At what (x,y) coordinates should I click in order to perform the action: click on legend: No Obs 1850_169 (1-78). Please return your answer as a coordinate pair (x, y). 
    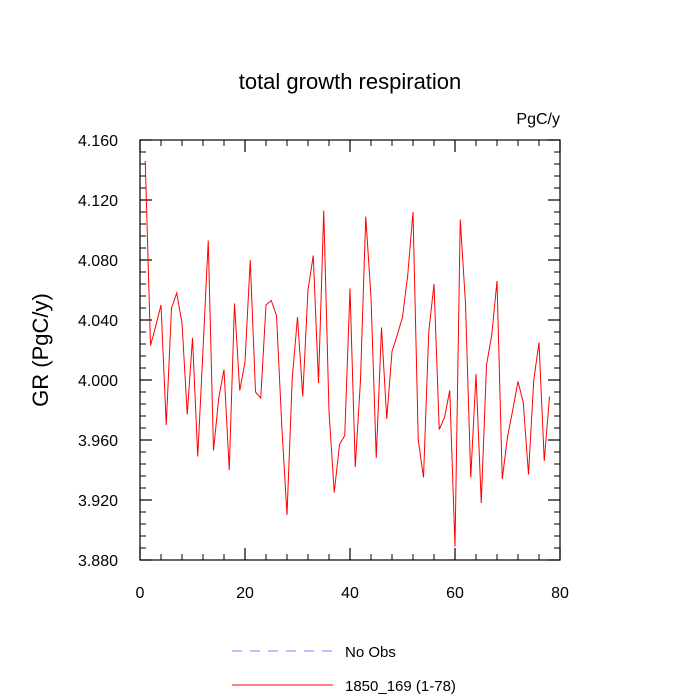
    Looking at the image, I should click on (344, 669).